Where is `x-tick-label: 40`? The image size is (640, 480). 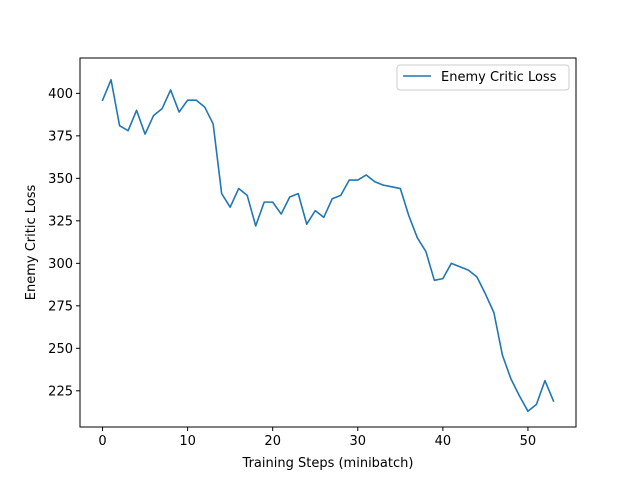
x-tick-label: 40 is located at coordinates (443, 441).